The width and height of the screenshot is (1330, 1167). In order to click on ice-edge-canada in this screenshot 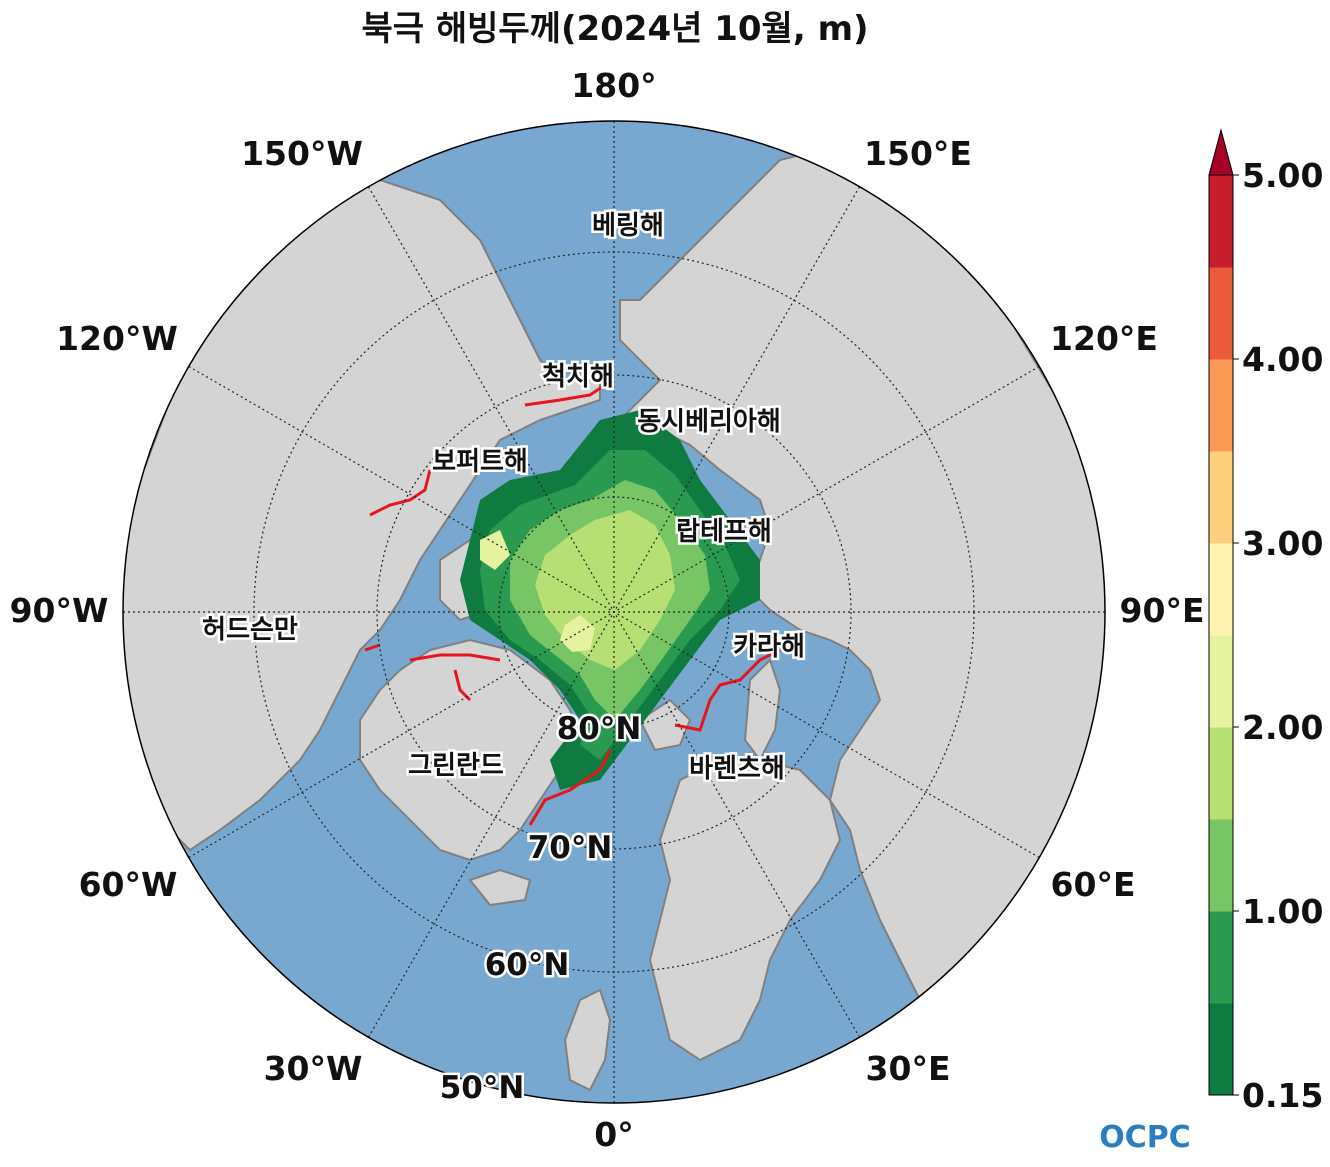, I will do `click(432, 652)`.